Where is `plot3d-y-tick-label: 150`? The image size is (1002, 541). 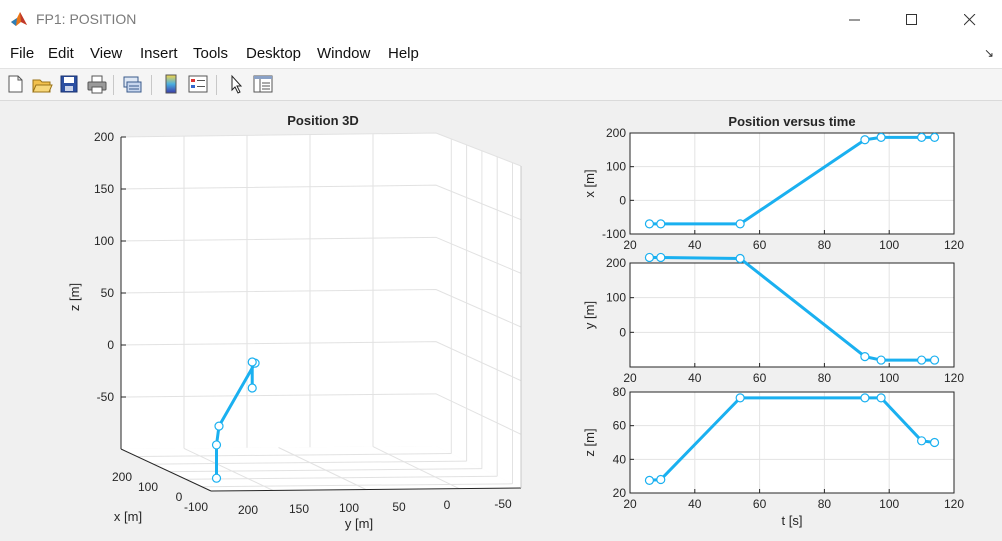 plot3d-y-tick-label: 150 is located at coordinates (299, 509).